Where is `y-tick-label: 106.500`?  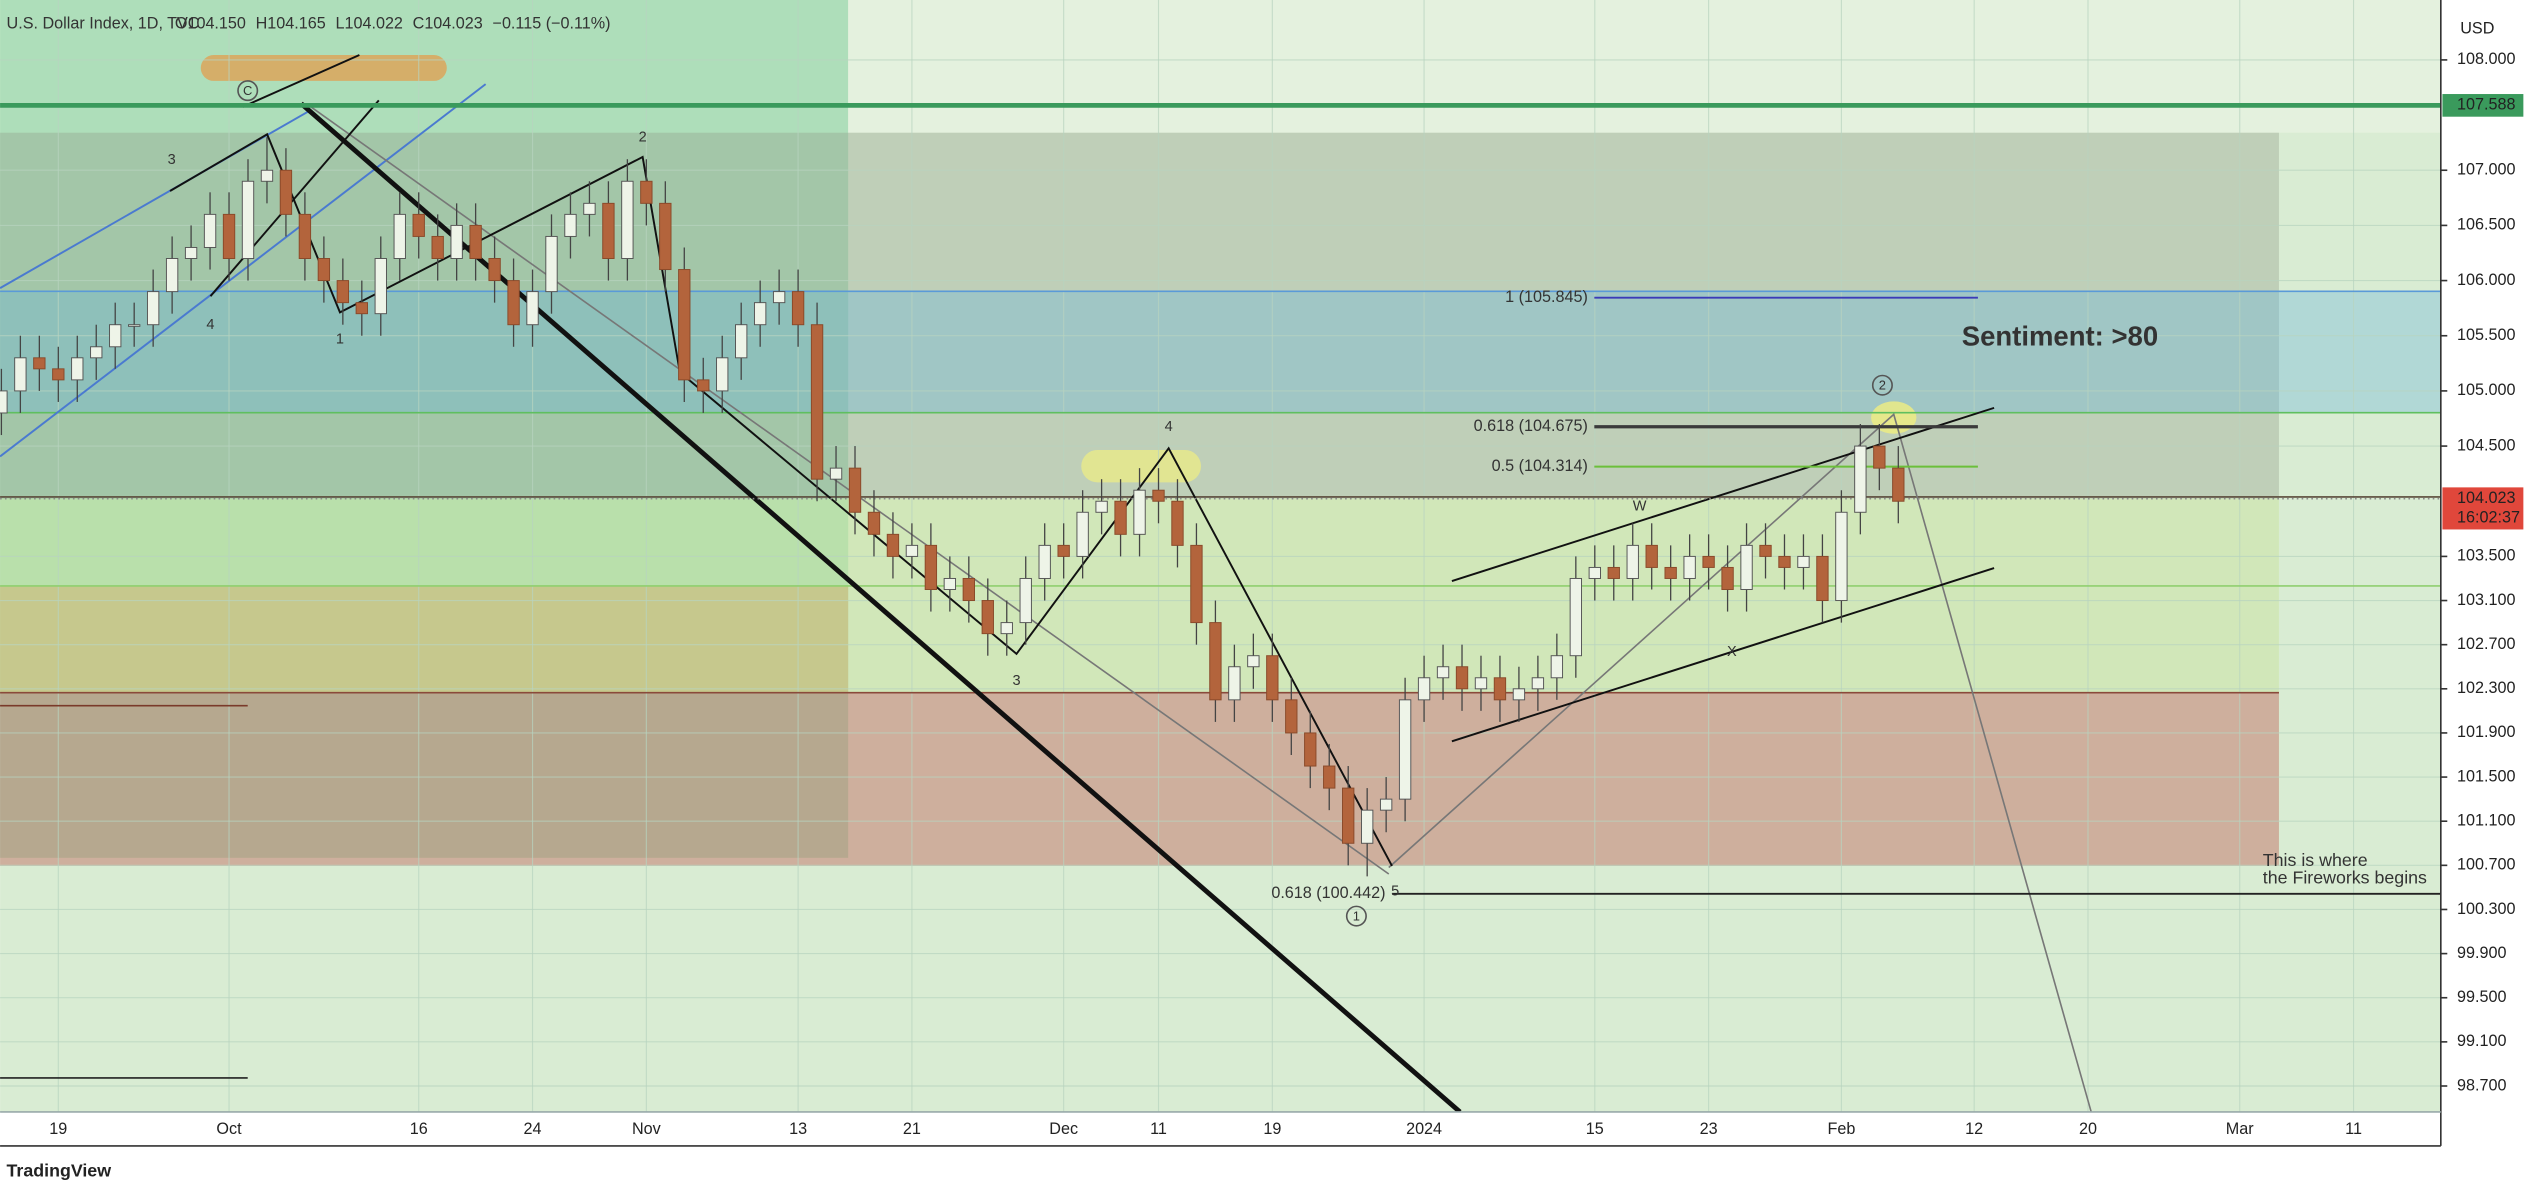 y-tick-label: 106.500 is located at coordinates (2486, 225).